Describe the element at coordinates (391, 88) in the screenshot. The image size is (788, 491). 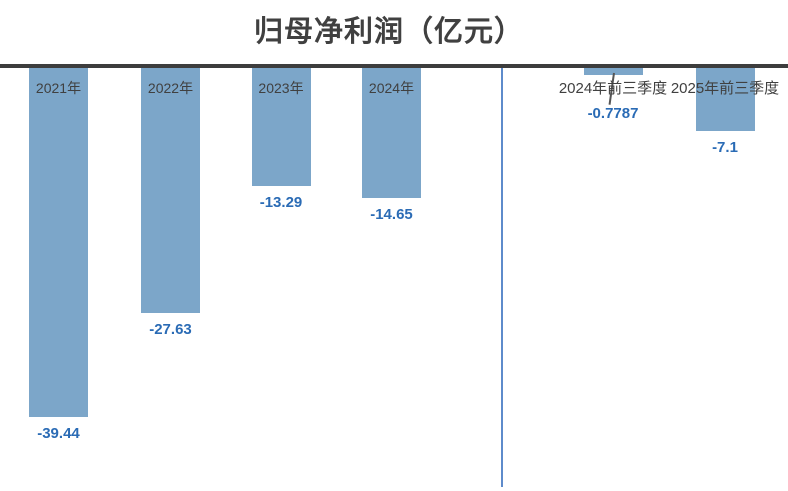
I see `category-label: 2024年` at that location.